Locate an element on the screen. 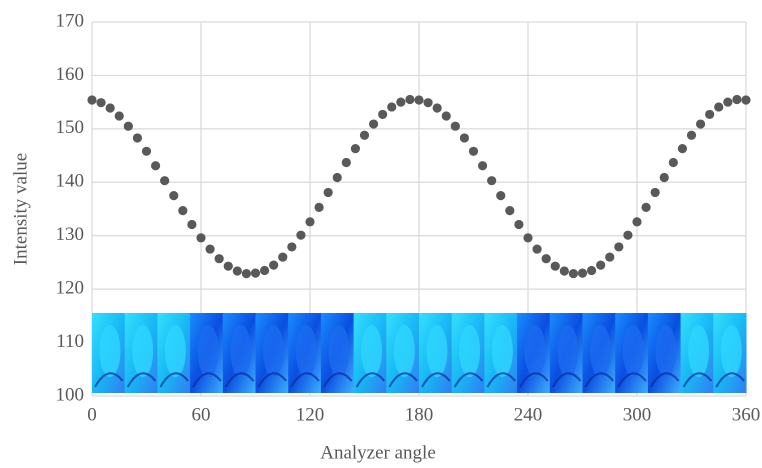 The height and width of the screenshot is (468, 762). image-strip is located at coordinates (419, 353).